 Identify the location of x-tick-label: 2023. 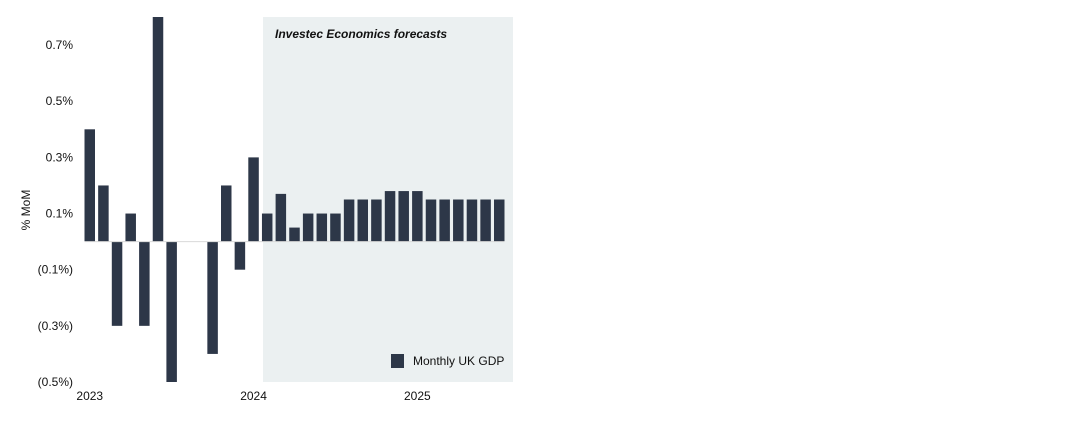
(89, 396).